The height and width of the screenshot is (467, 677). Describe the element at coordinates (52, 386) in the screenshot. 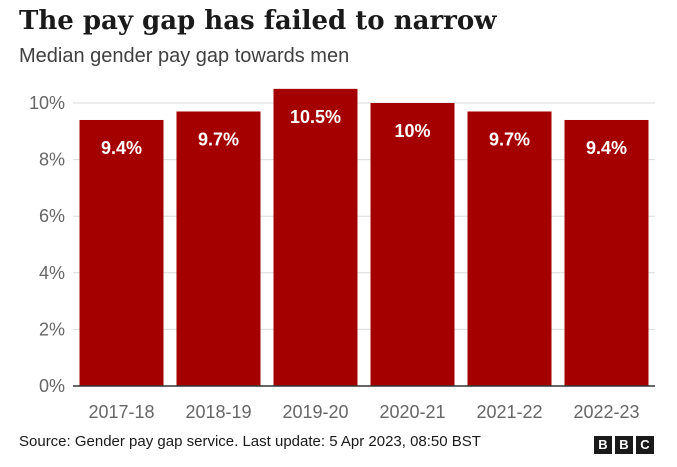

I see `y-tick-label: 0%` at that location.